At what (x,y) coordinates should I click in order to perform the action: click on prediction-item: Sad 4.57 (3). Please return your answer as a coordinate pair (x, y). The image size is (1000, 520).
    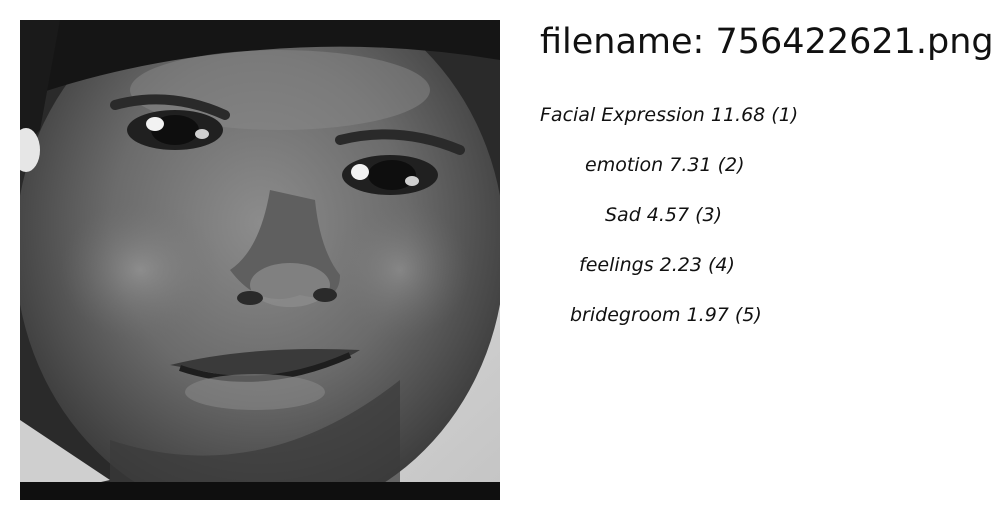
    Looking at the image, I should click on (664, 215).